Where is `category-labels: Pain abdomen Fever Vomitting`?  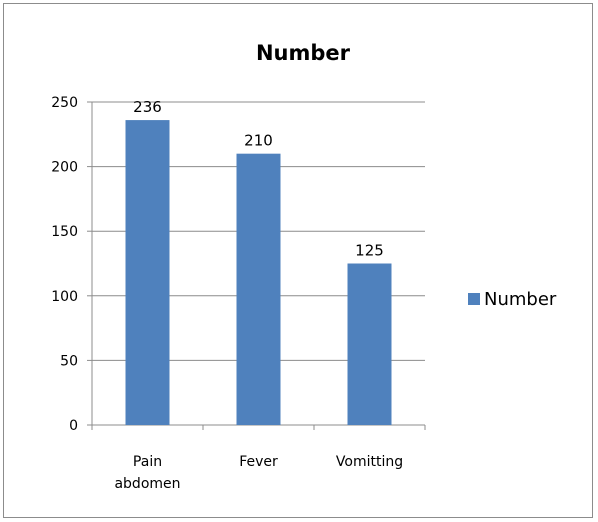 category-labels: Pain abdomen Fever Vomitting is located at coordinates (258, 473).